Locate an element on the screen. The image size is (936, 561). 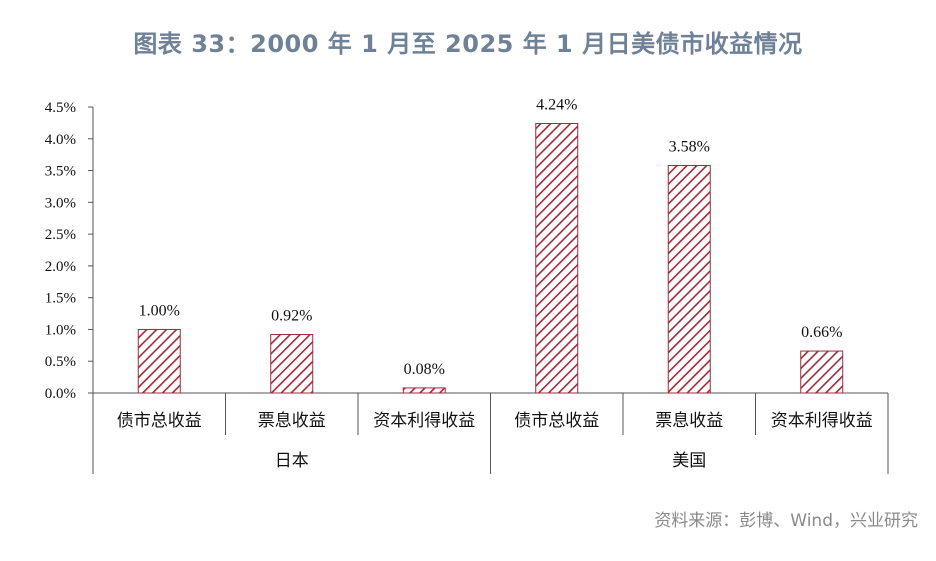
data-label: 0.92% is located at coordinates (291, 316).